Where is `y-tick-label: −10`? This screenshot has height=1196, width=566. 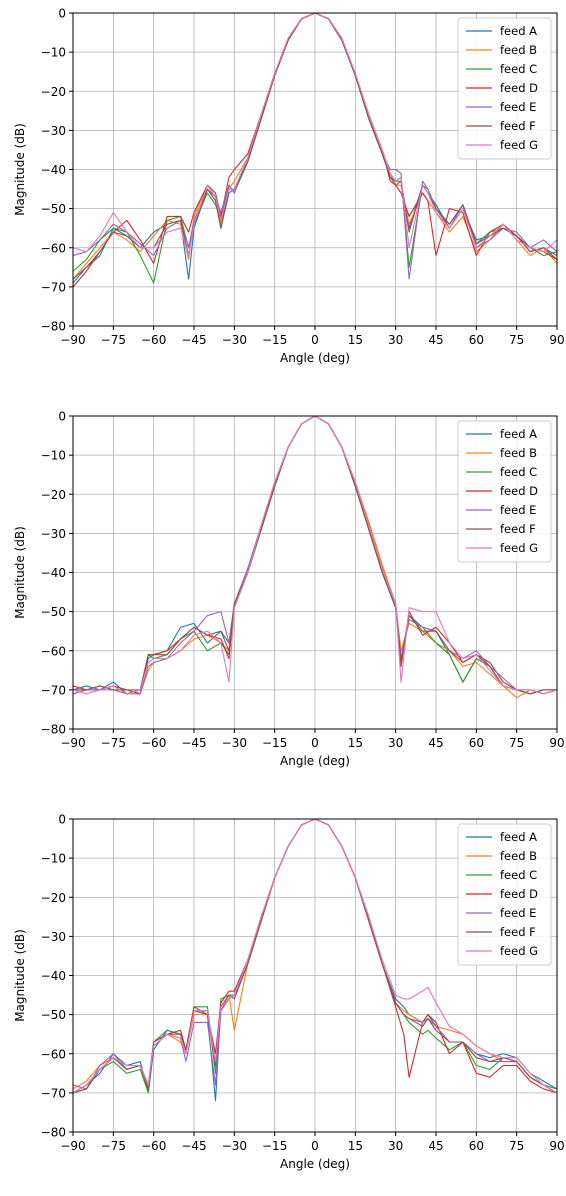 y-tick-label: −10 is located at coordinates (53, 859).